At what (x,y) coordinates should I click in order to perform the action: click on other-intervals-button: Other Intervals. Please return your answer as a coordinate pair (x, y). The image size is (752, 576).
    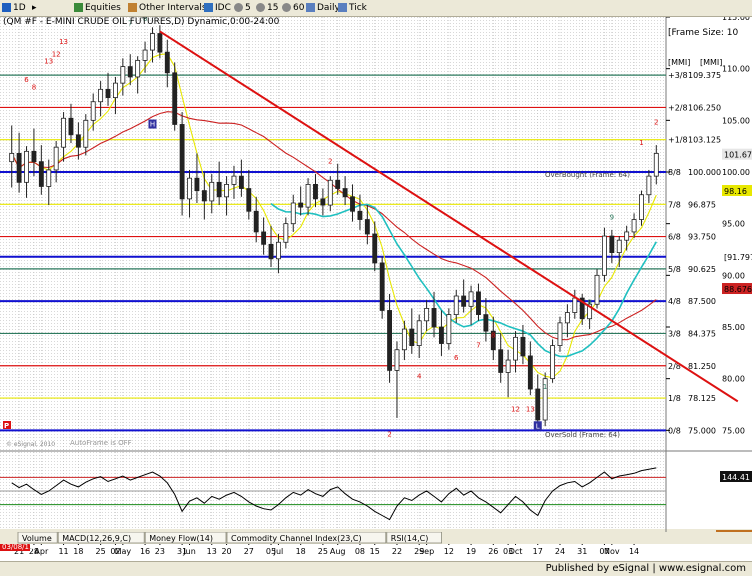
    Looking at the image, I should click on (167, 8).